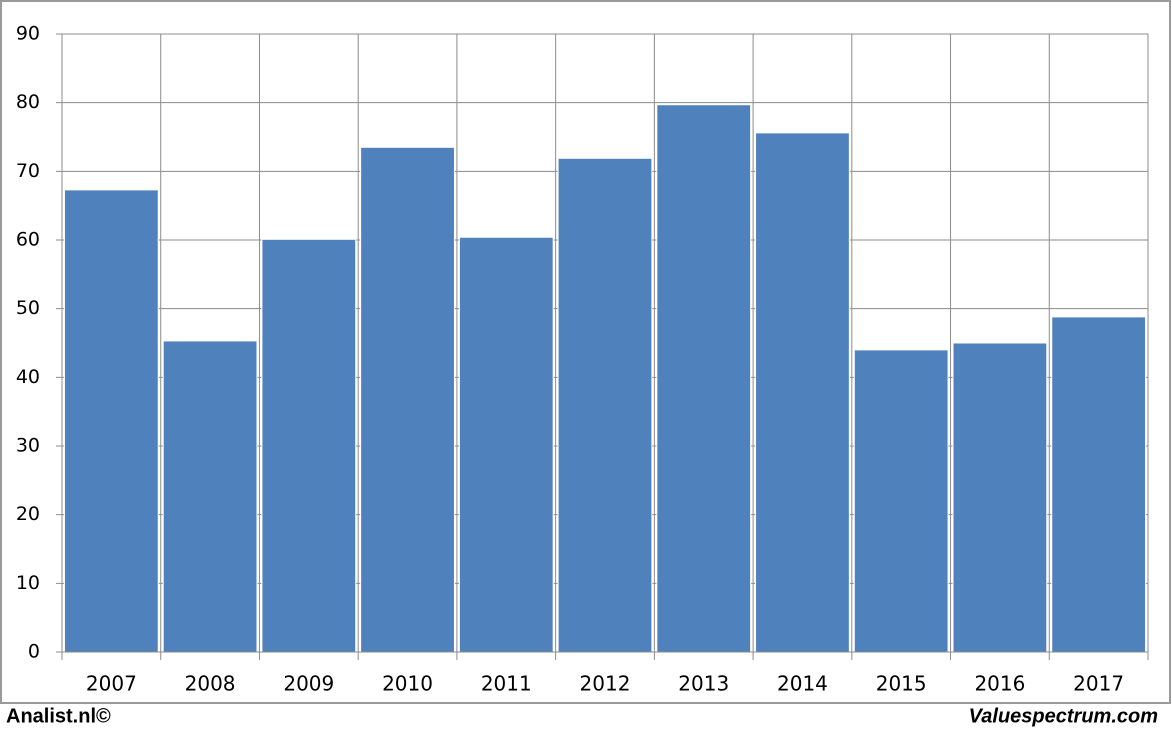  What do you see at coordinates (28, 446) in the screenshot?
I see `y-tick-label: 30` at bounding box center [28, 446].